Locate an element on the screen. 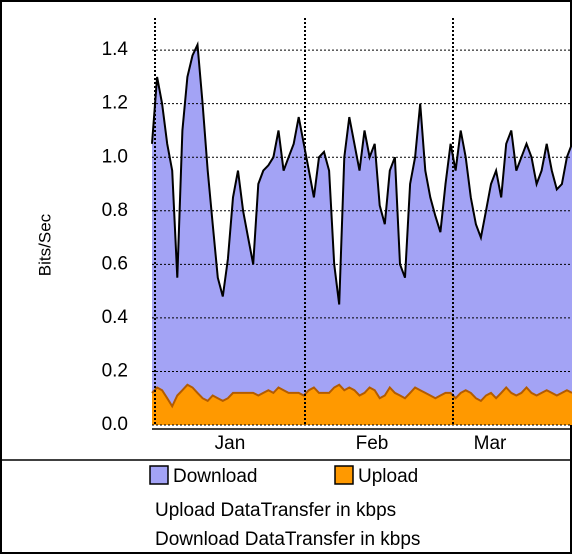 The height and width of the screenshot is (554, 572). legend-label: Upload is located at coordinates (388, 476).